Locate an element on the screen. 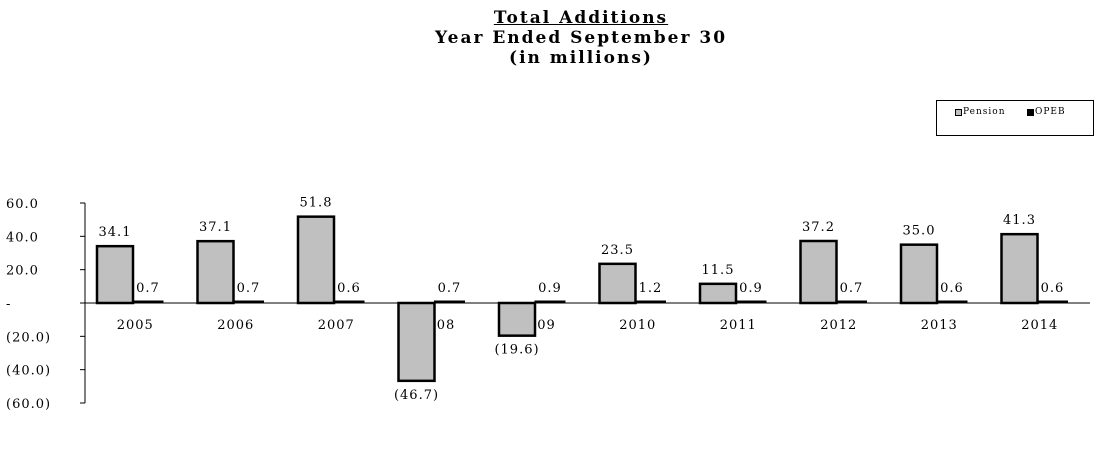  x-tick-label: 2005 is located at coordinates (135, 325).